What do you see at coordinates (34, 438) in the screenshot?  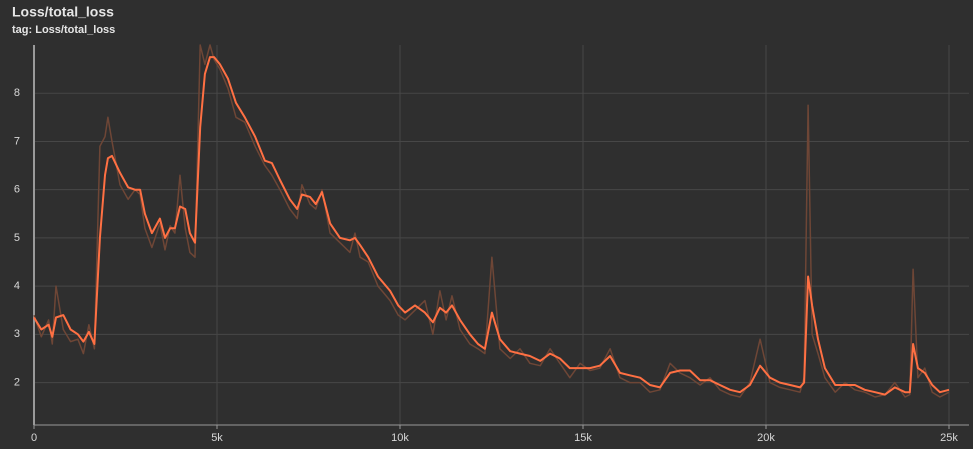 I see `x-tick-label: 0` at bounding box center [34, 438].